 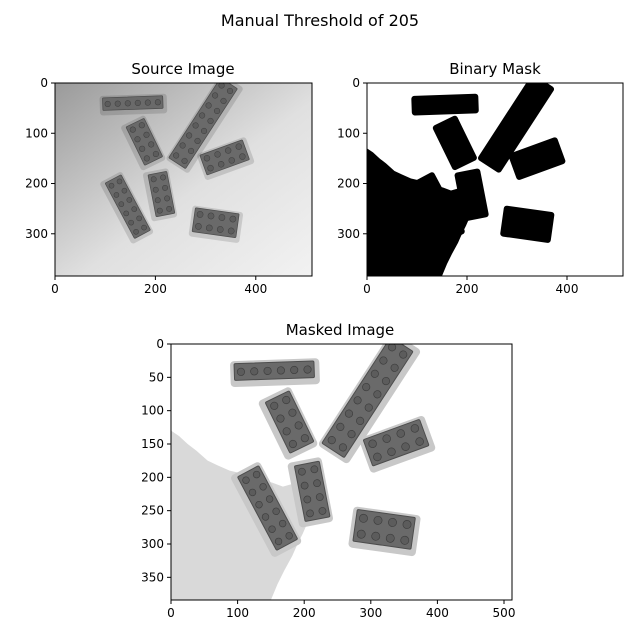 I want to click on mask-shapes, so click(x=466, y=179).